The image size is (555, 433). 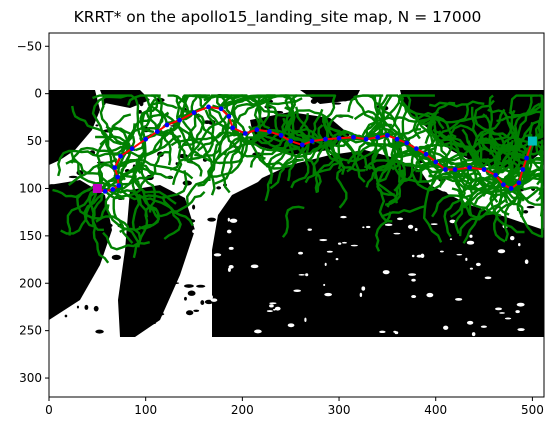 What do you see at coordinates (145, 410) in the screenshot?
I see `x-tick-label: 100` at bounding box center [145, 410].